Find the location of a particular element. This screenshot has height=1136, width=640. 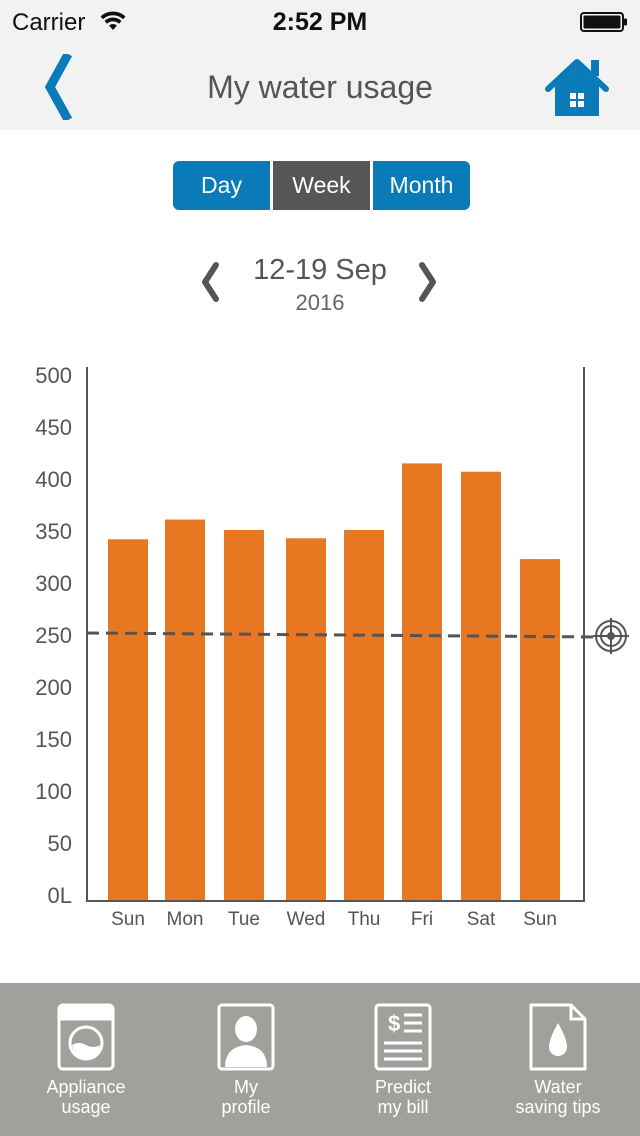

tab-my-profile: My profile is located at coordinates (246, 1059).